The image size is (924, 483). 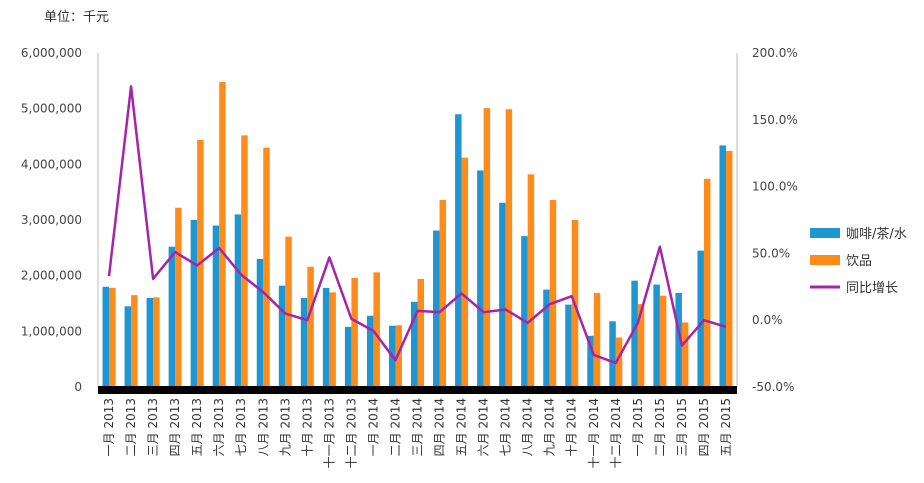 What do you see at coordinates (329, 433) in the screenshot?
I see `x-tick-label: 十一月 2013` at bounding box center [329, 433].